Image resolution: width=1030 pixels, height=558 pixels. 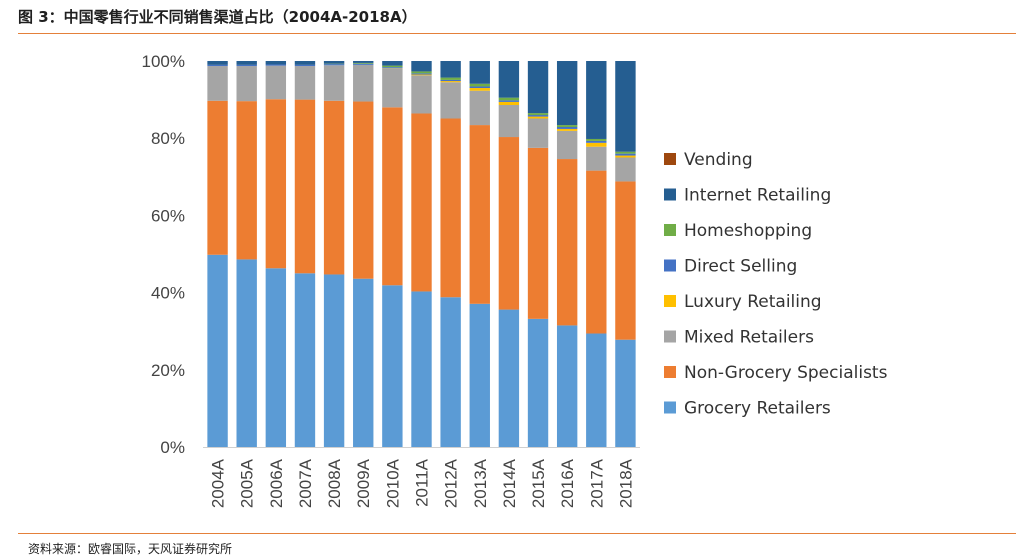 I want to click on bar-stack-2011A, so click(x=421, y=254).